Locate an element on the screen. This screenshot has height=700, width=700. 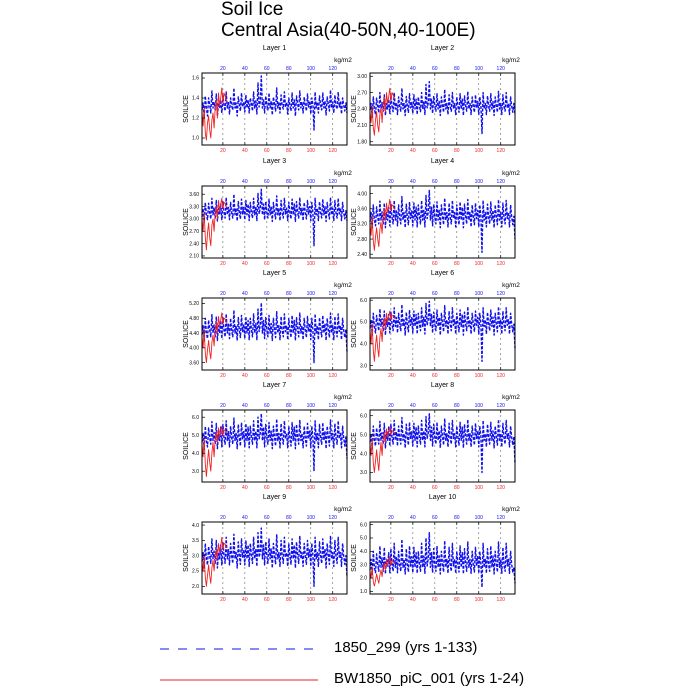
y-tick-label: 3.5 is located at coordinates (195, 541).